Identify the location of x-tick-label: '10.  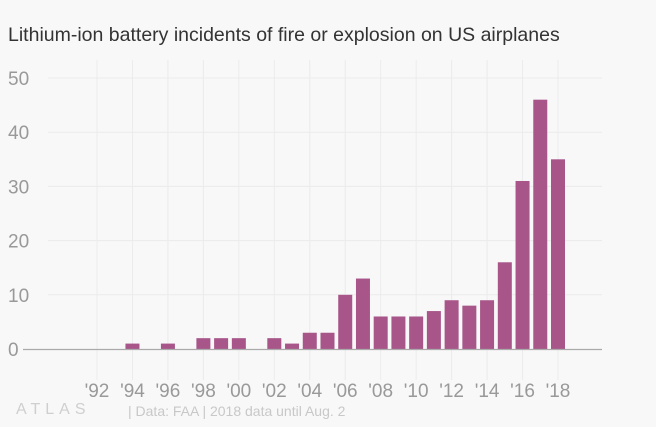
(416, 391).